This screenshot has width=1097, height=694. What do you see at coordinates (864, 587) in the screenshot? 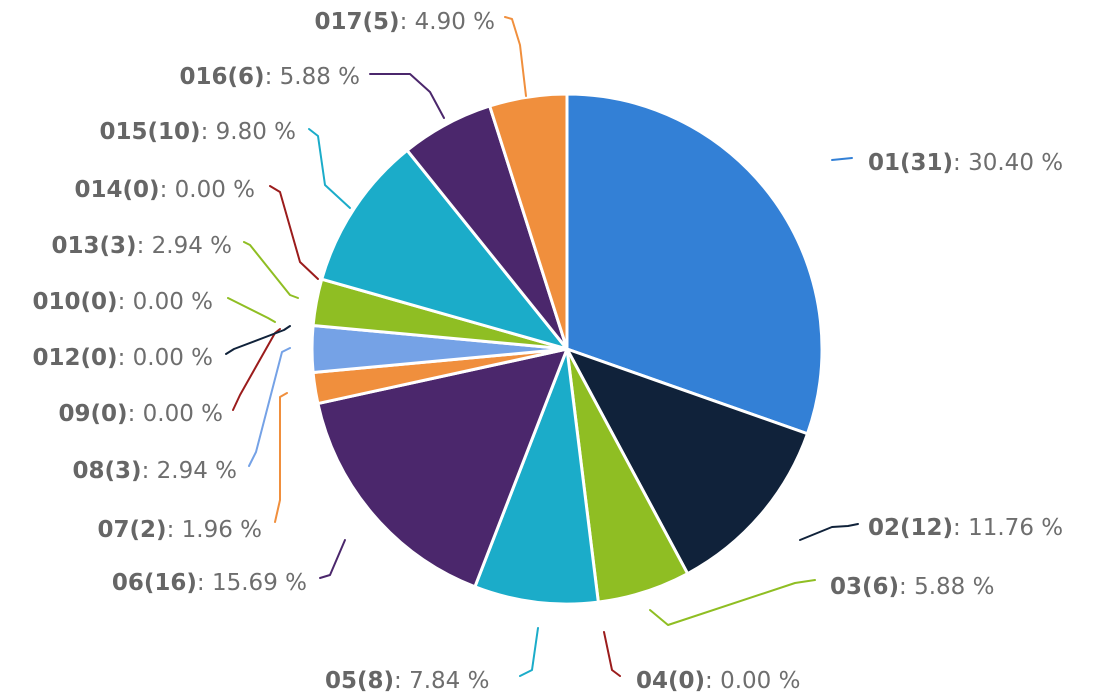
I see `data-label-name-03: 03(6)` at bounding box center [864, 587].